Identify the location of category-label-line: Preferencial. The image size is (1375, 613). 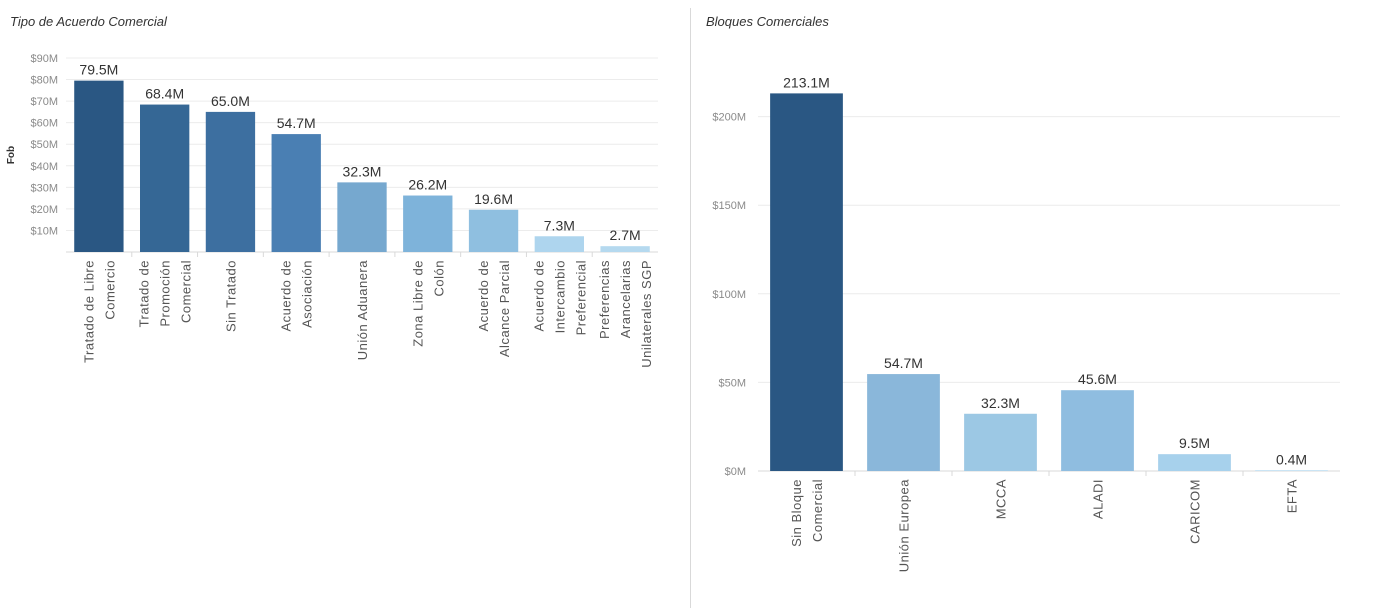
(580, 297).